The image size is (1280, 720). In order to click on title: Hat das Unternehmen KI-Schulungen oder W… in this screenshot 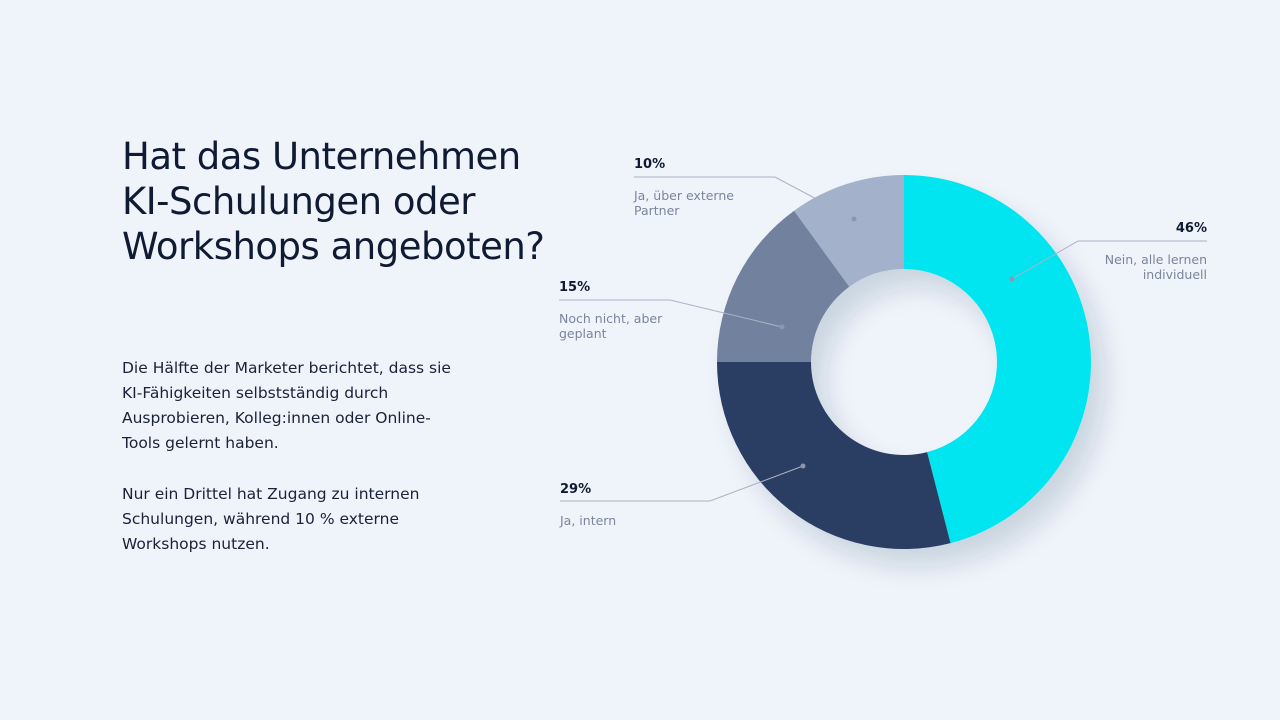, I will do `click(333, 201)`.